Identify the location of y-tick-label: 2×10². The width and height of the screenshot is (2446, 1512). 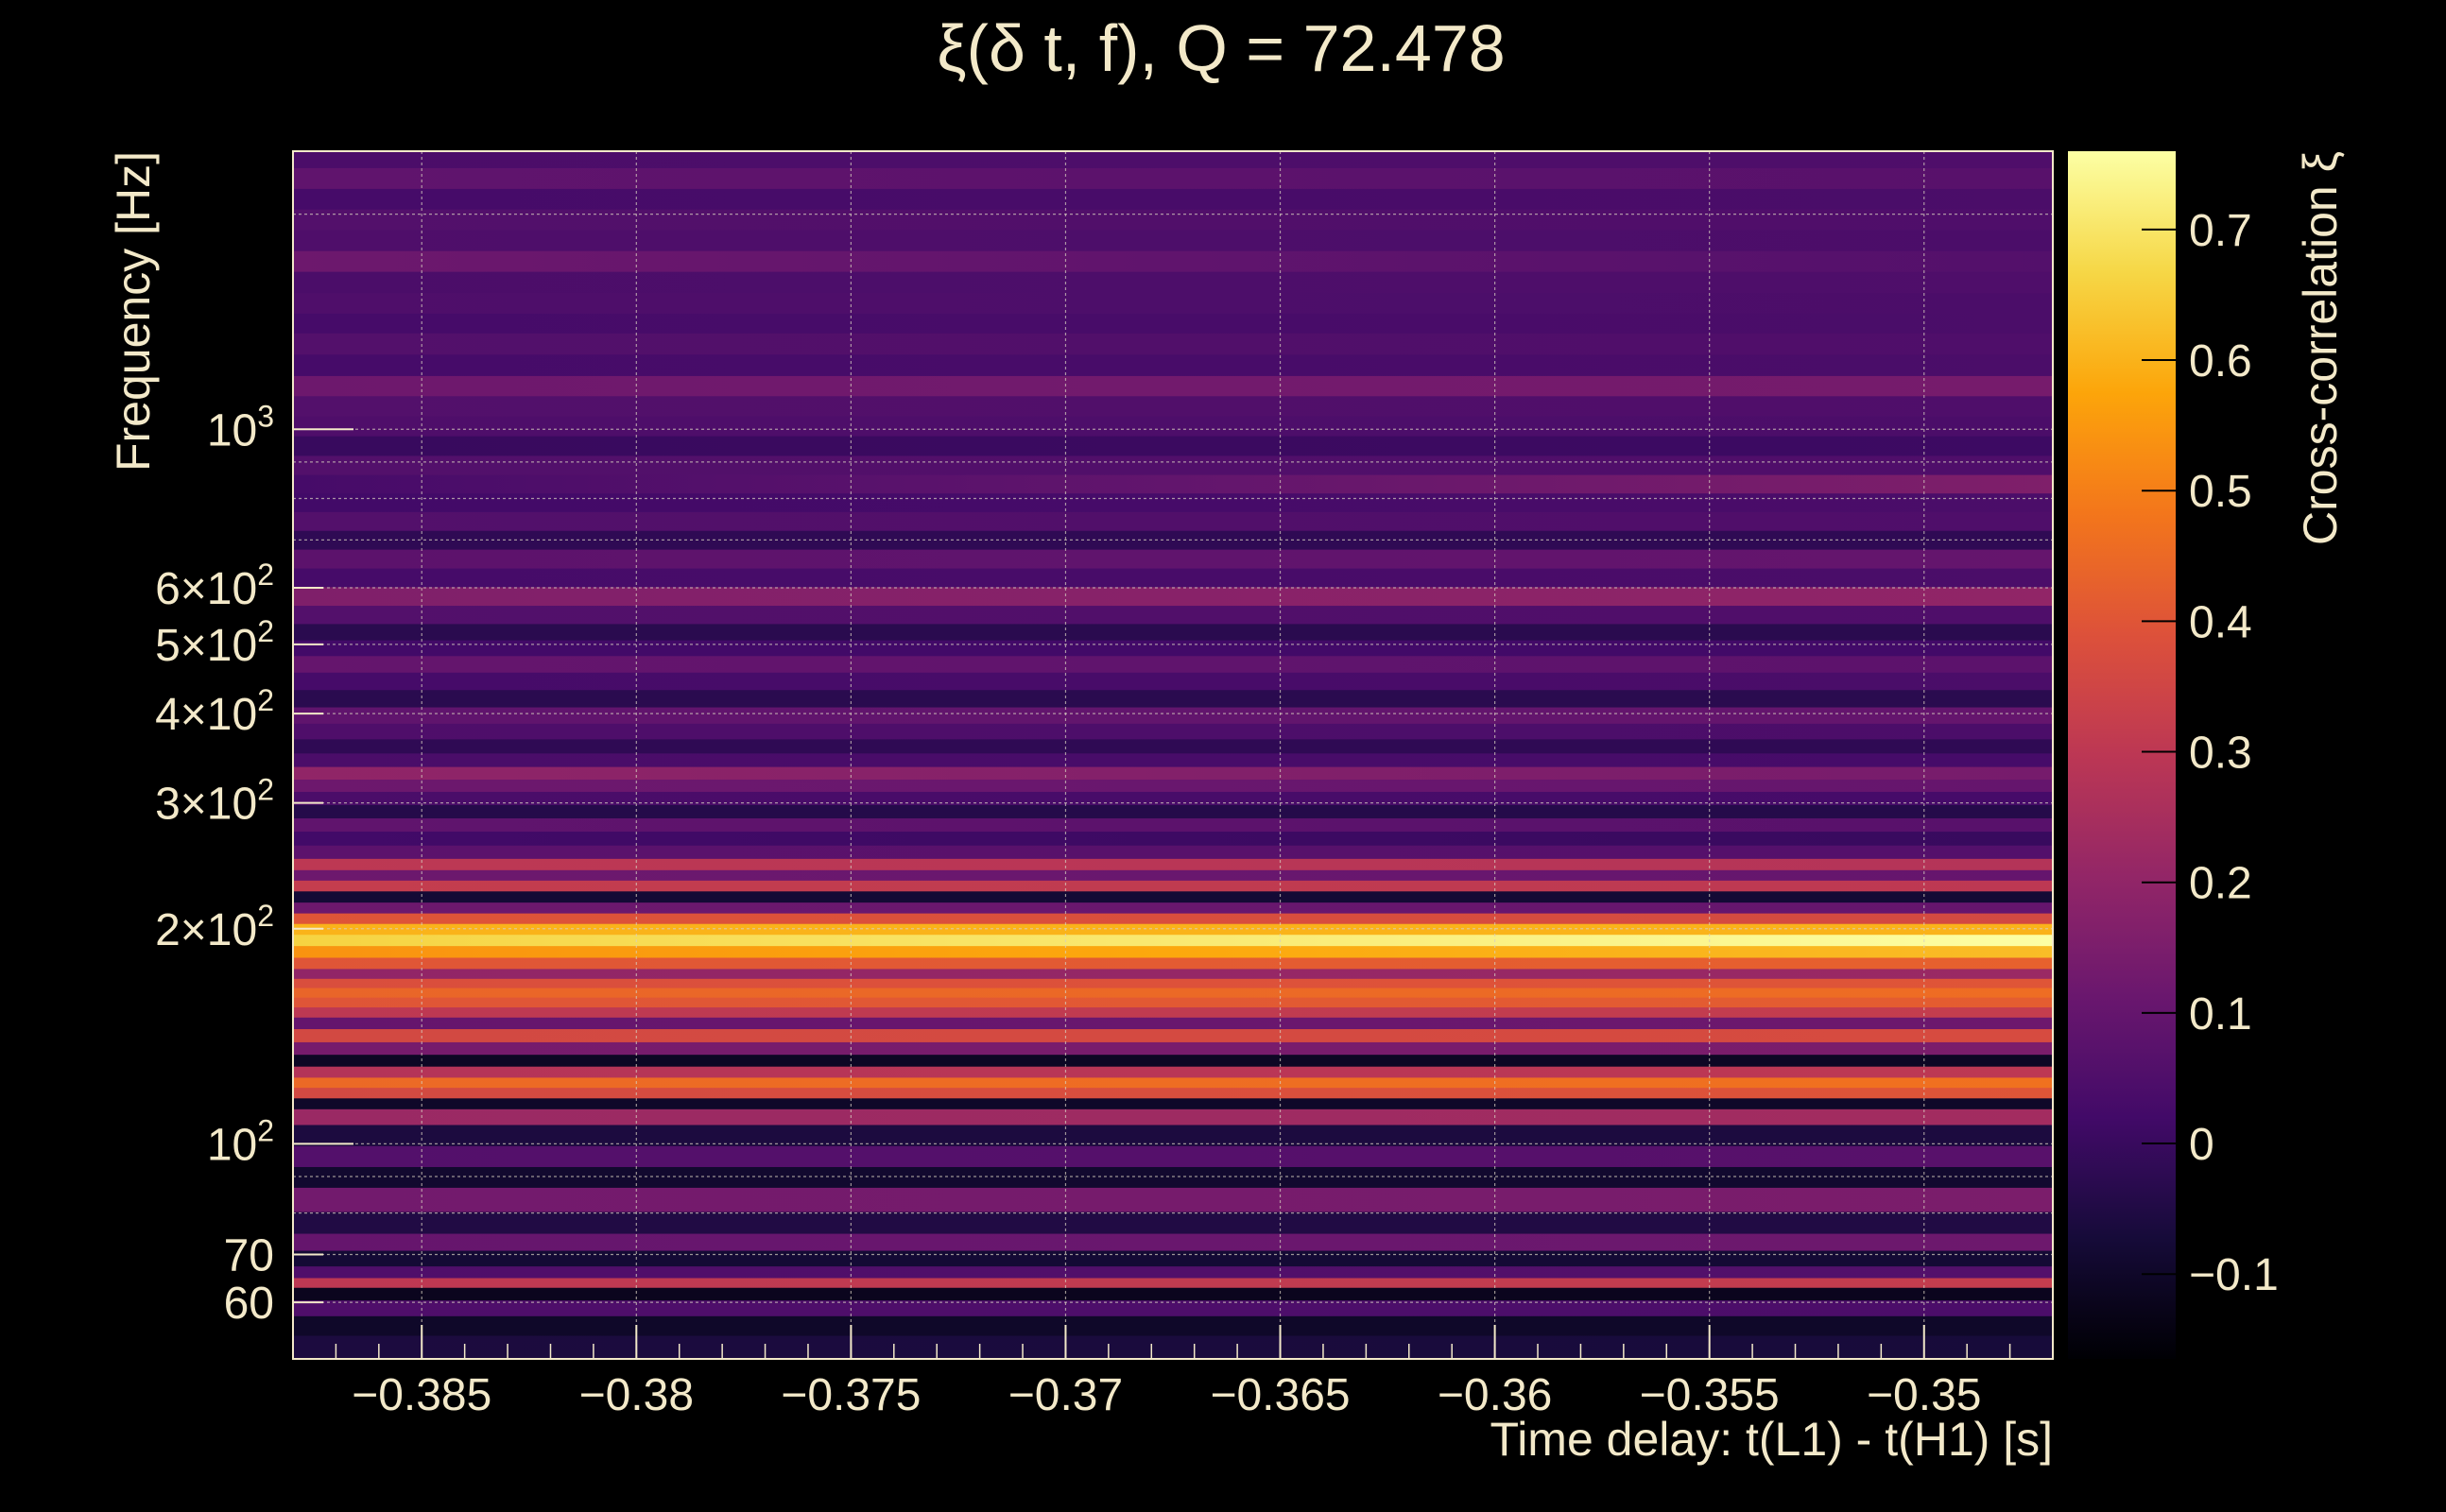
(215, 927).